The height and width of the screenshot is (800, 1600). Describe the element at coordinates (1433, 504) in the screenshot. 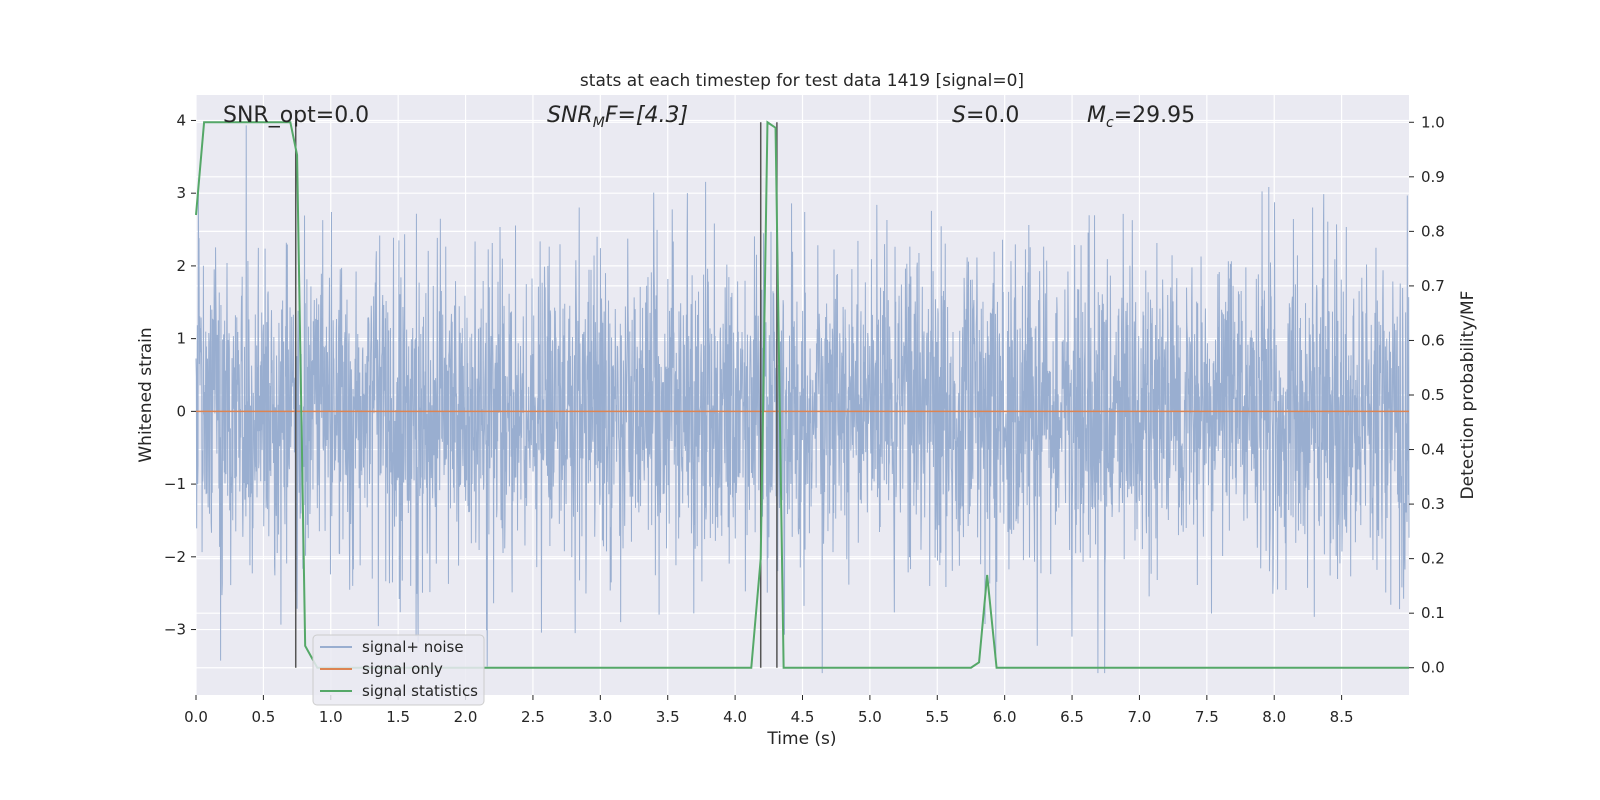

I see `y2-tick-label: 0.3` at that location.